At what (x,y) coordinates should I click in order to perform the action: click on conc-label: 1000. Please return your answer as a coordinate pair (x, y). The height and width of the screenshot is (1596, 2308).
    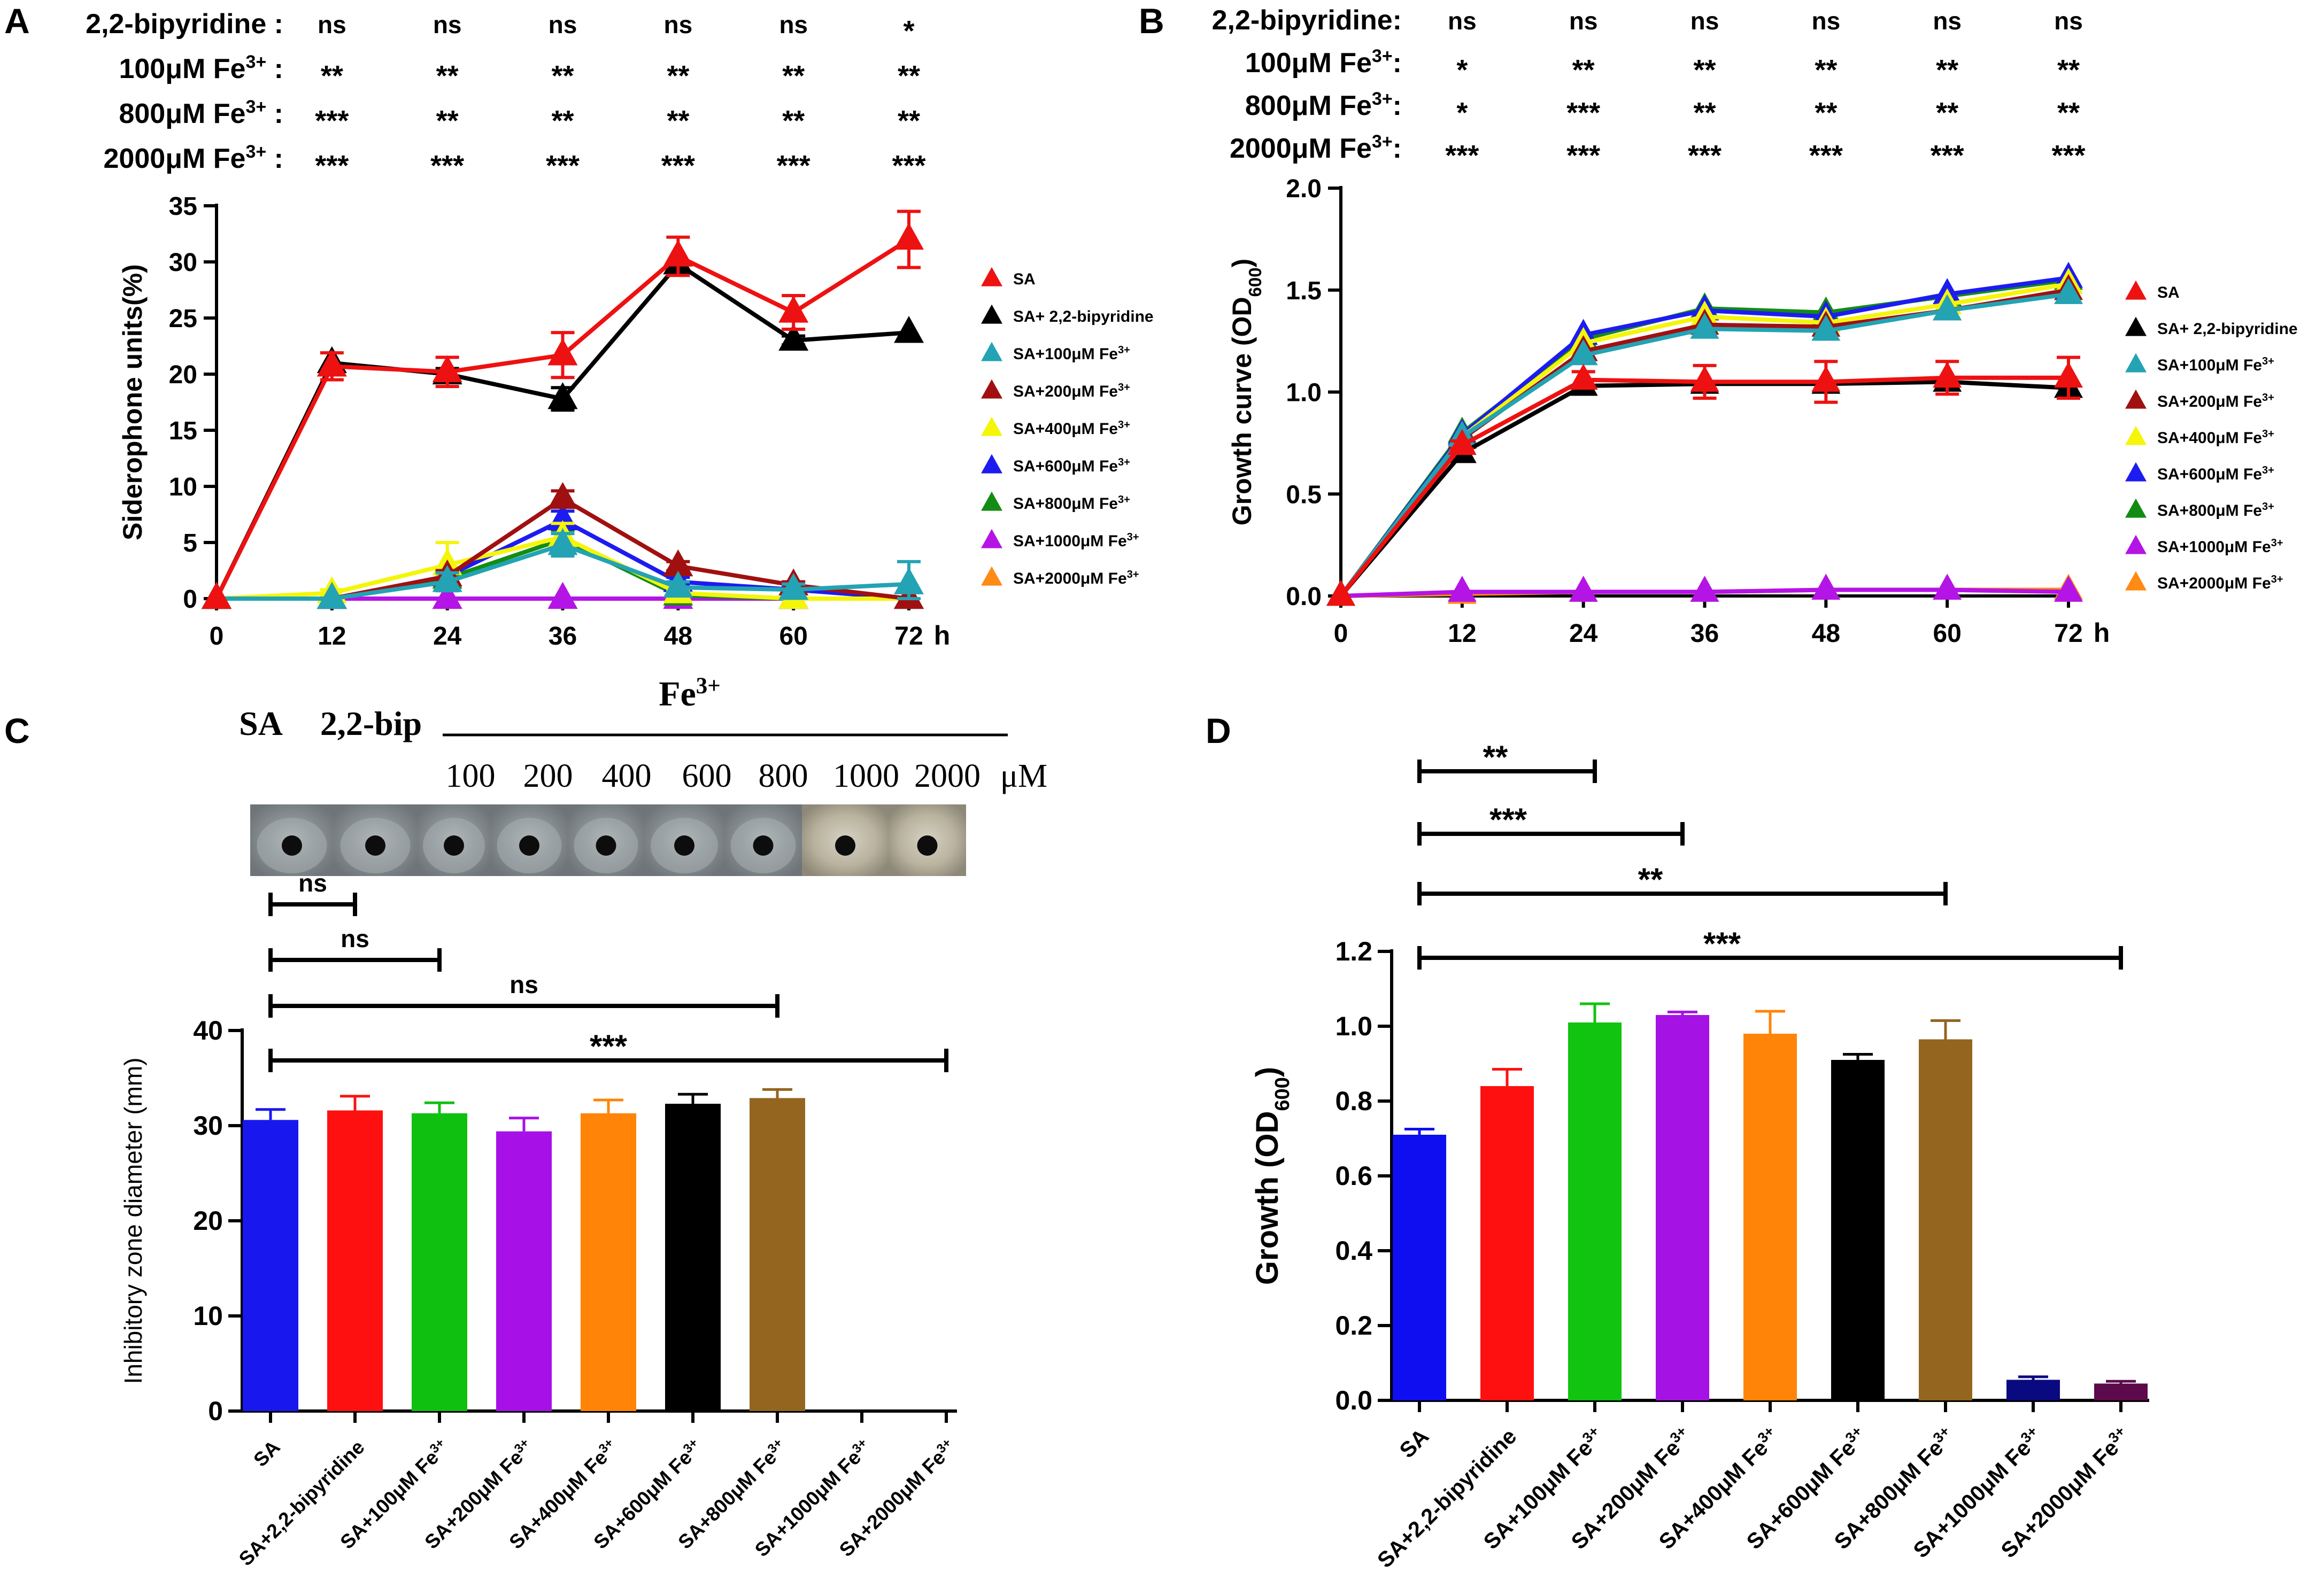
    Looking at the image, I should click on (866, 776).